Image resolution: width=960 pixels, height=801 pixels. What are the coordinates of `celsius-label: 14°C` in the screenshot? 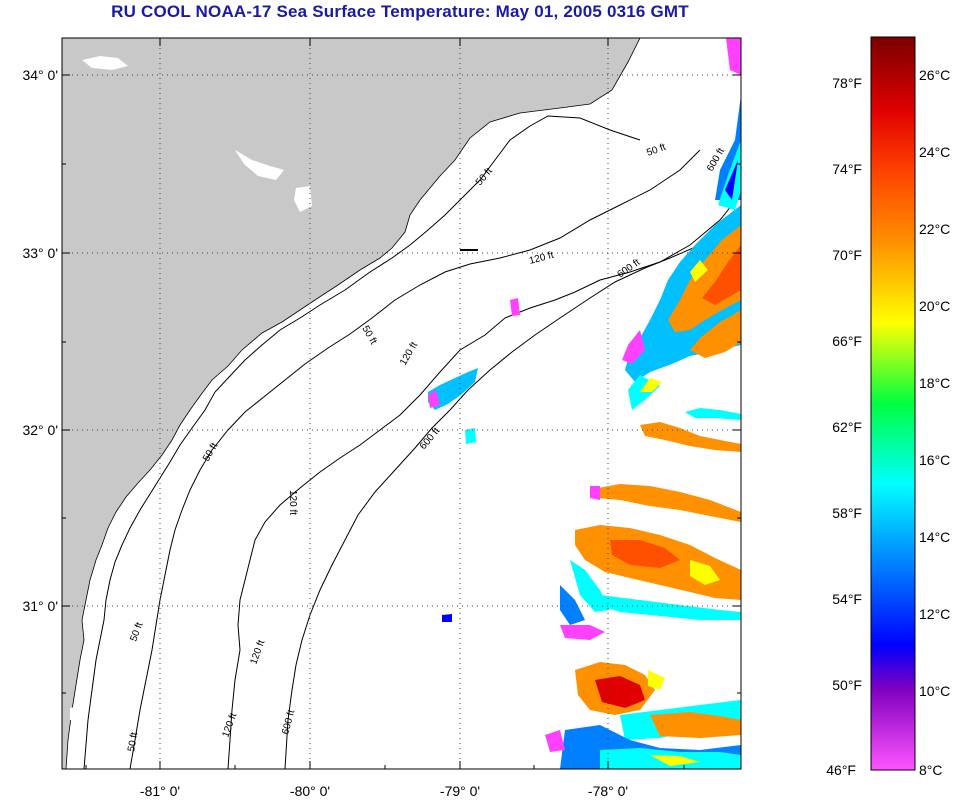 It's located at (934, 537).